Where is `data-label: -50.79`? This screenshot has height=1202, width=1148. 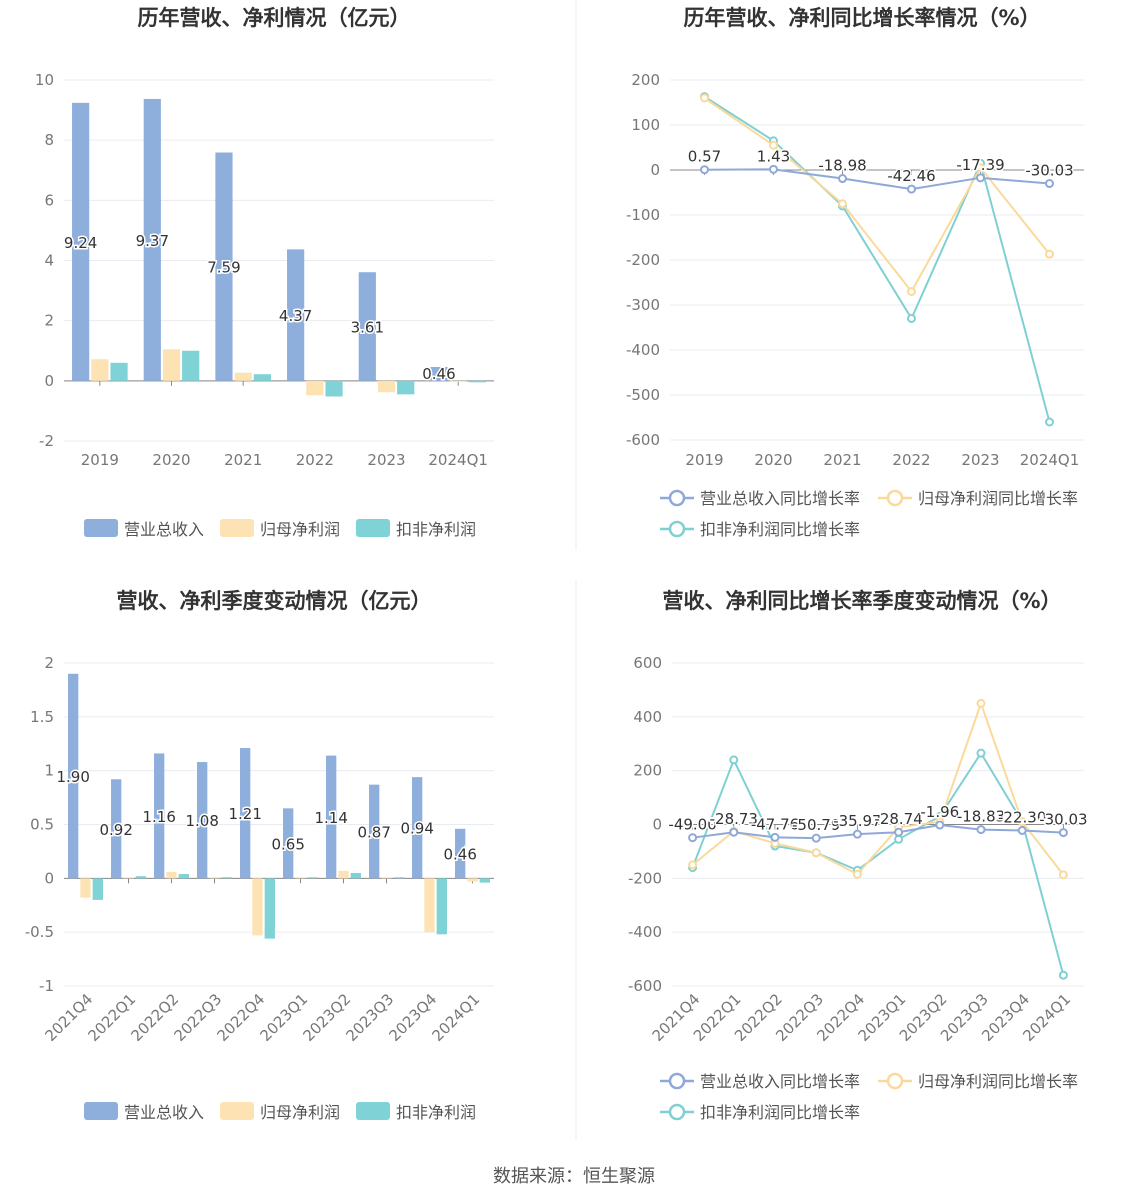
data-label: -50.79 is located at coordinates (816, 825).